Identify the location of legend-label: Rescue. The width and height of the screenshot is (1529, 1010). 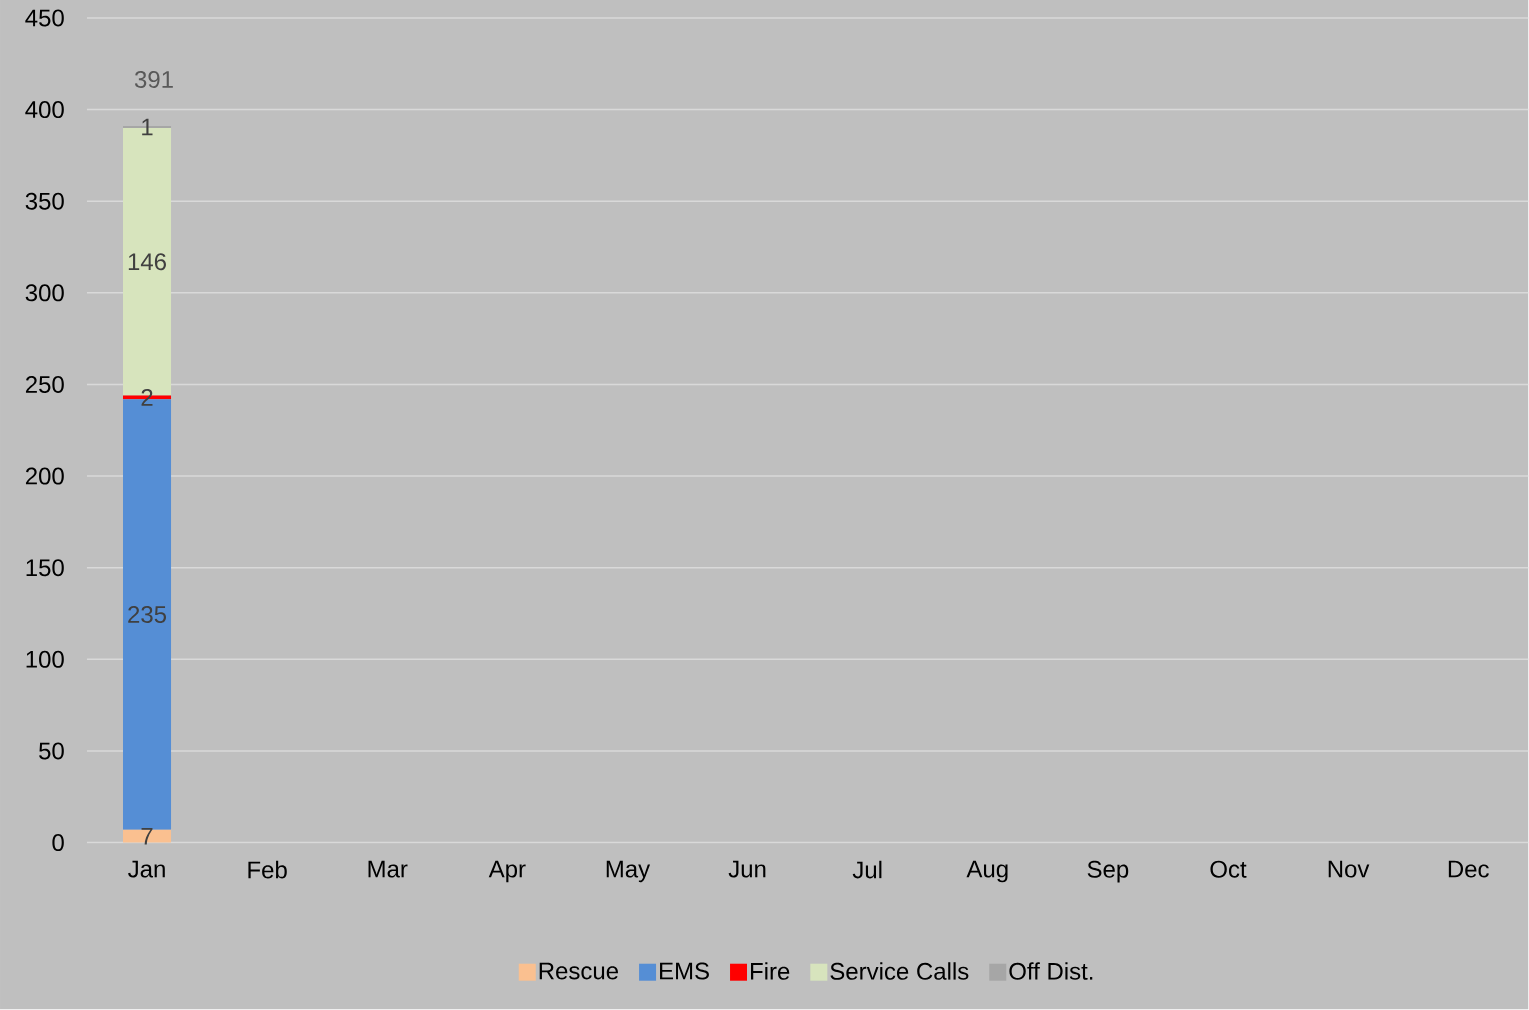
(578, 971).